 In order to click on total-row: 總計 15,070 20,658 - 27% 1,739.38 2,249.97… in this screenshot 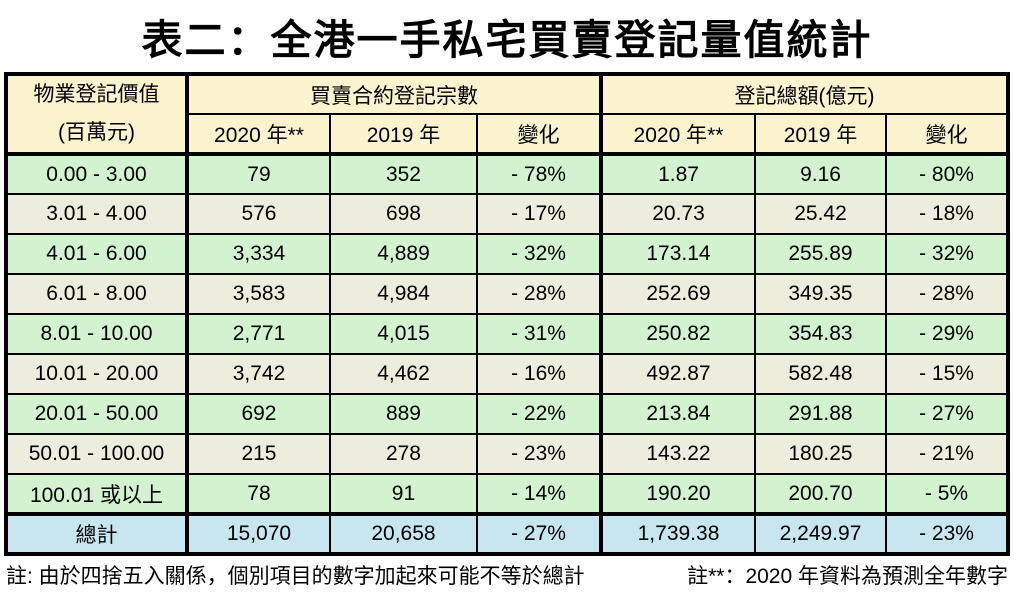, I will do `click(506, 533)`.